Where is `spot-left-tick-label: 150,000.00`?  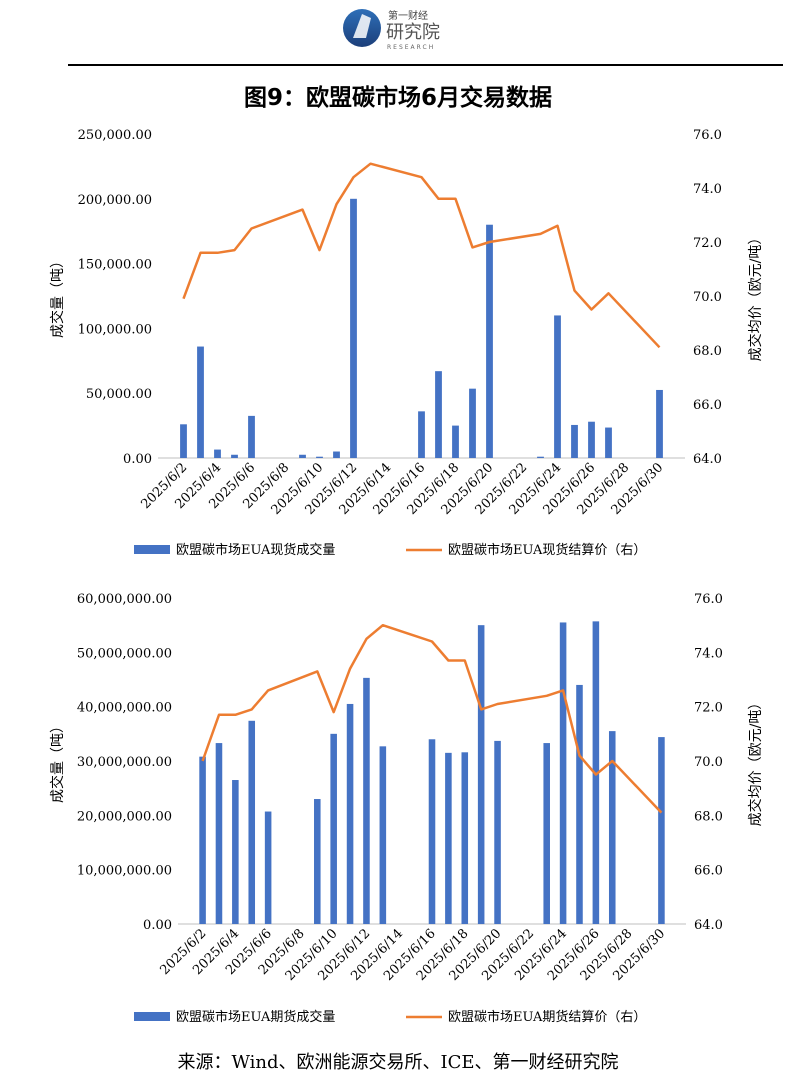 spot-left-tick-label: 150,000.00 is located at coordinates (115, 265).